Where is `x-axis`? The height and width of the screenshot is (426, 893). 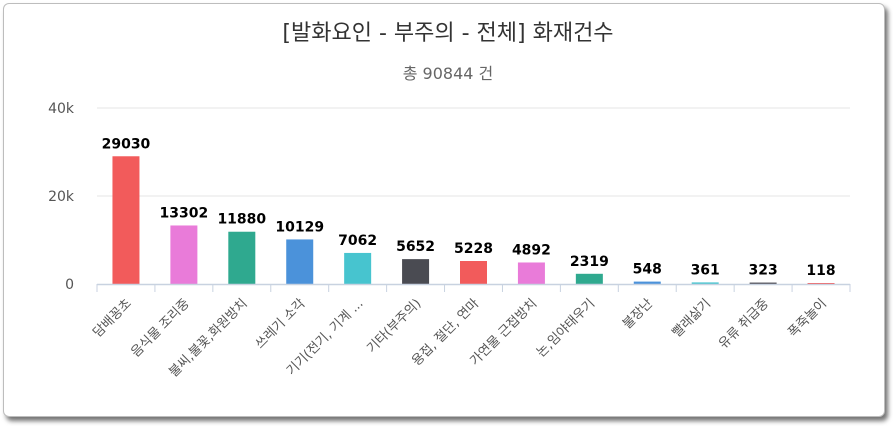
x-axis is located at coordinates (473, 287).